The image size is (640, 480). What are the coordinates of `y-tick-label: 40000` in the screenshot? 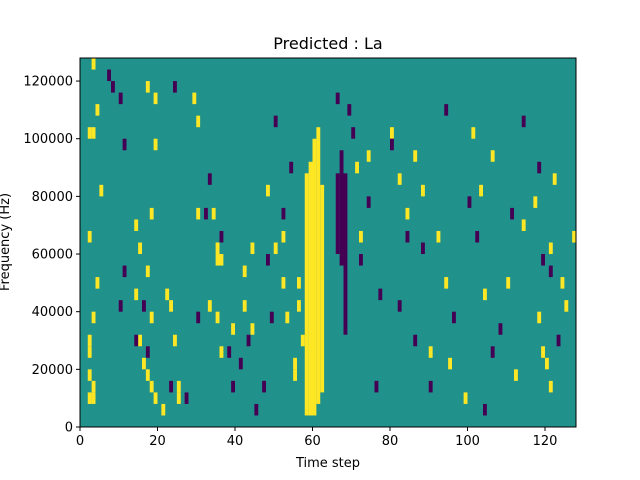 It's located at (52, 312).